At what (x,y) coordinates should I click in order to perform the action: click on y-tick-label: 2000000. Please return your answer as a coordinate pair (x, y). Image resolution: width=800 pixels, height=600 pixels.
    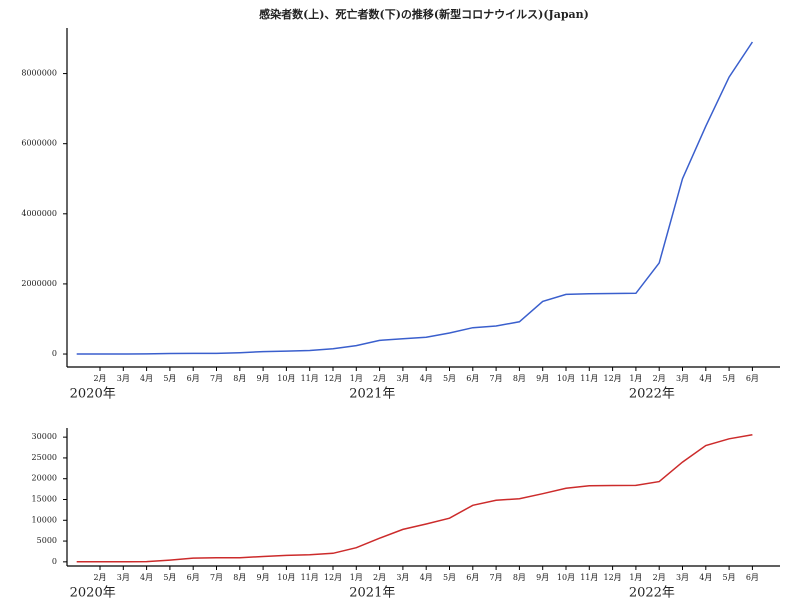
    Looking at the image, I should click on (39, 283).